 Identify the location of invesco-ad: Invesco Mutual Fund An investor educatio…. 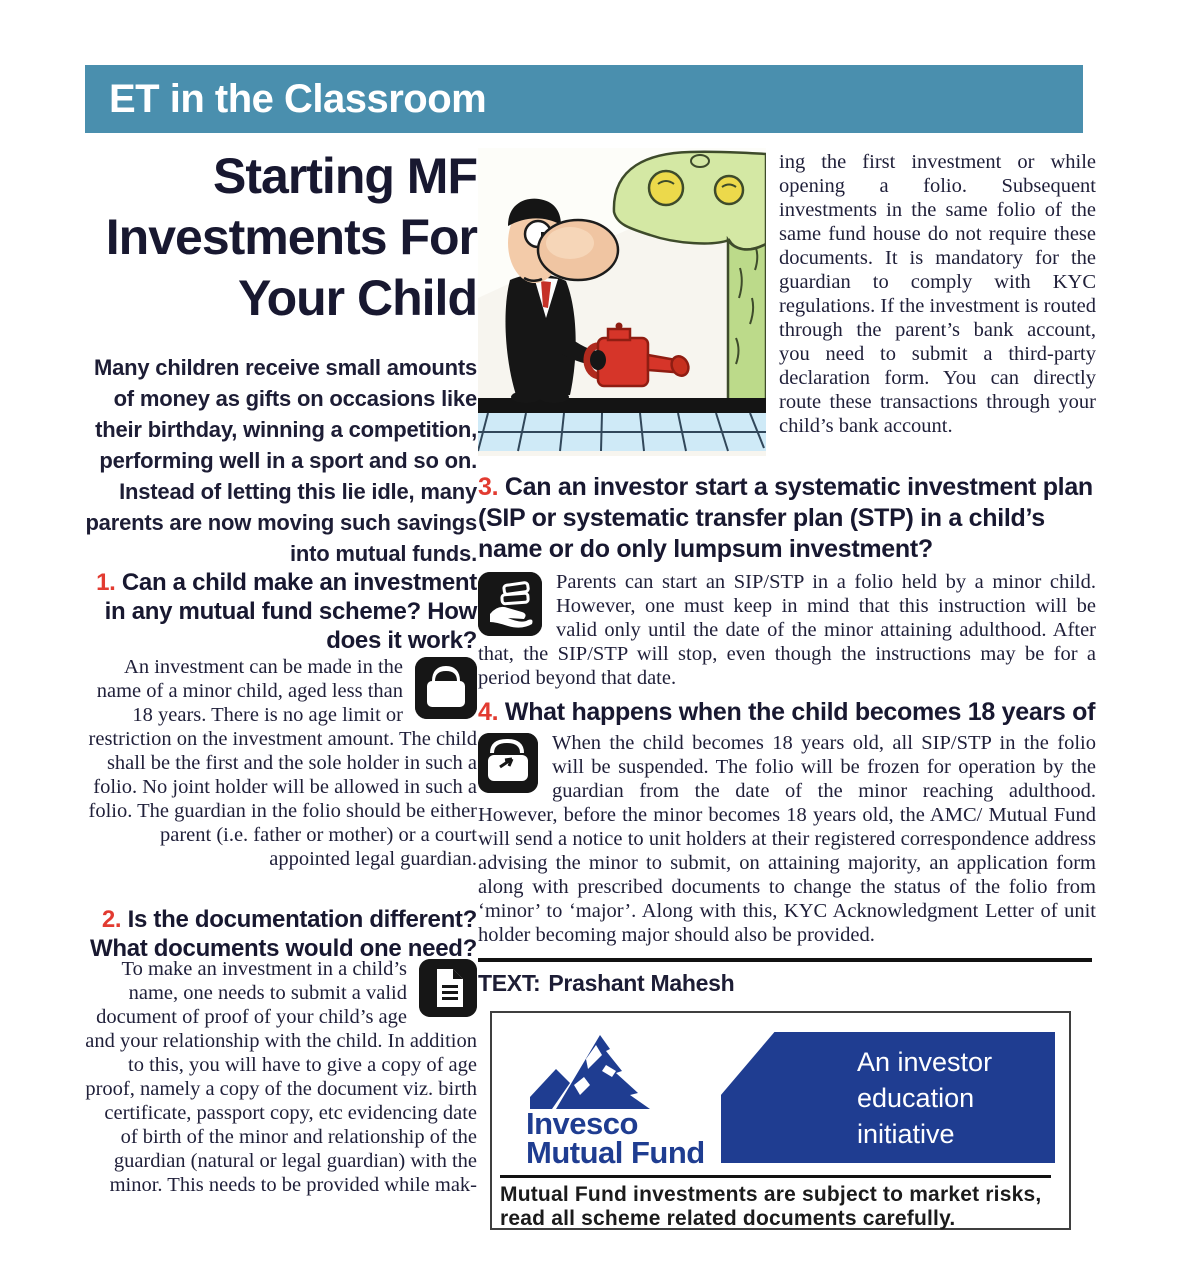
(780, 1120).